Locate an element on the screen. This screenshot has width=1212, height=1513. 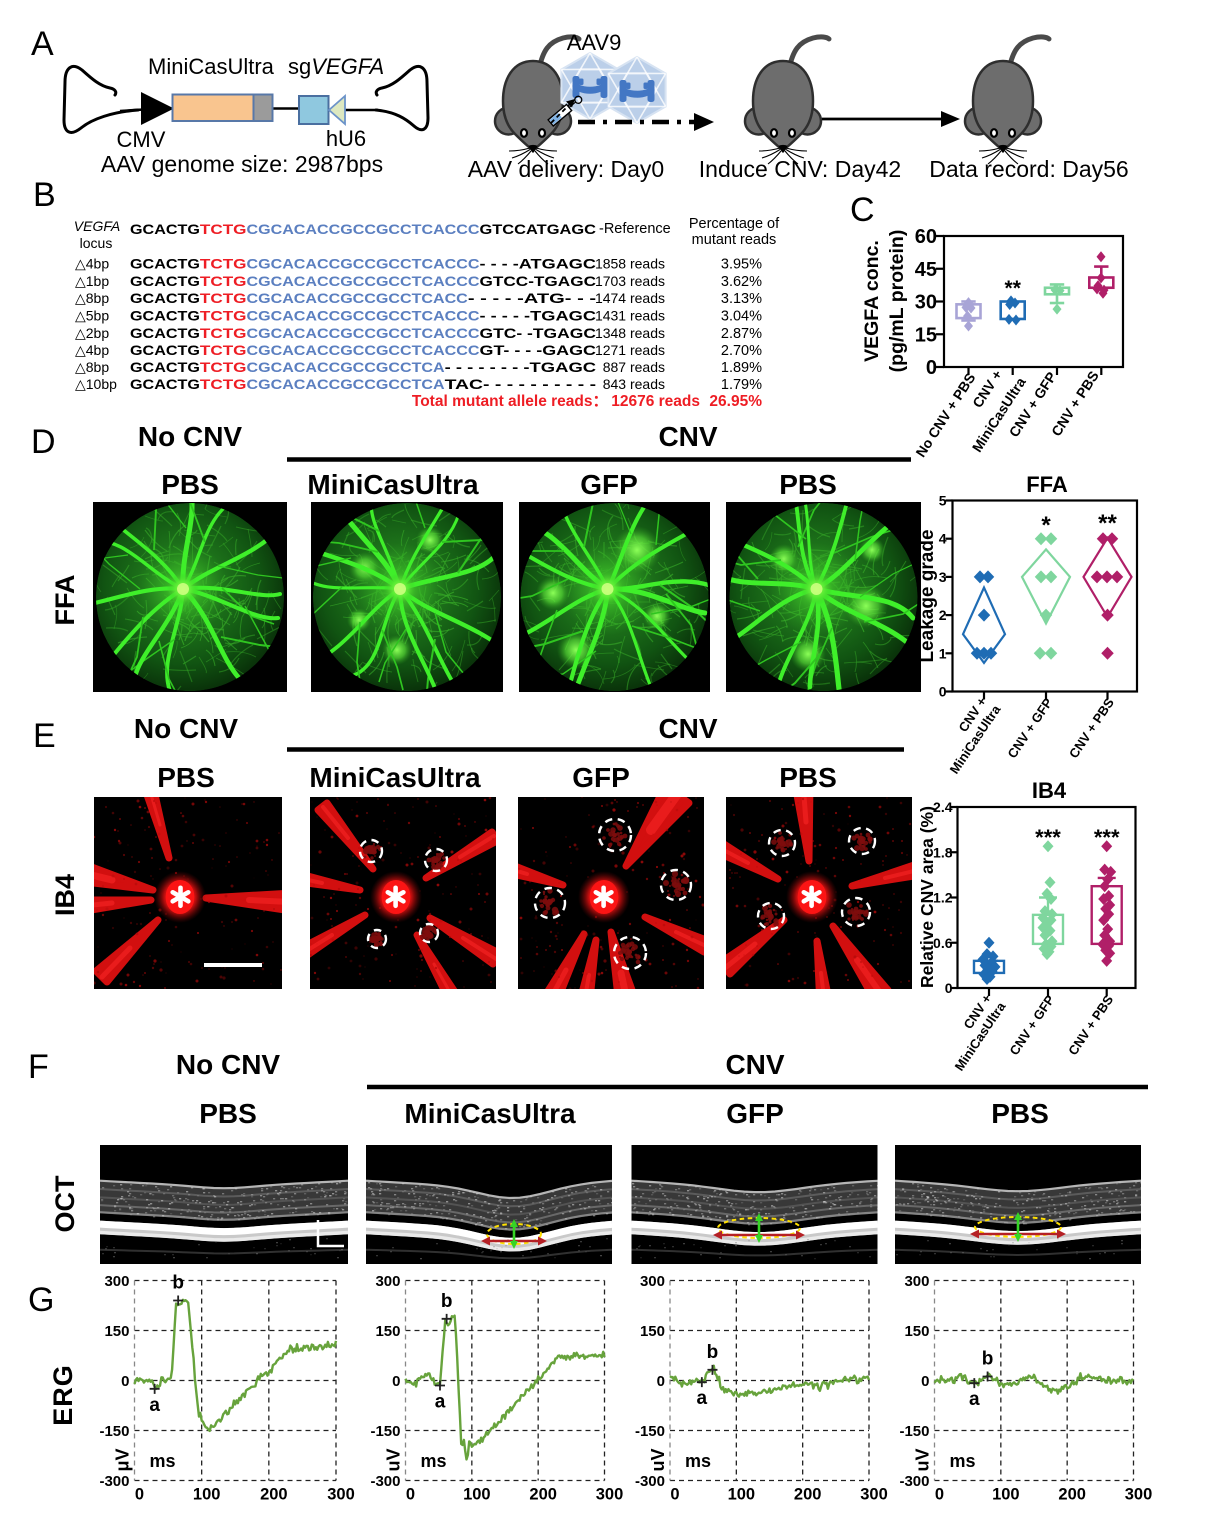
svg-text: 12676 reads is located at coordinates (655, 401).